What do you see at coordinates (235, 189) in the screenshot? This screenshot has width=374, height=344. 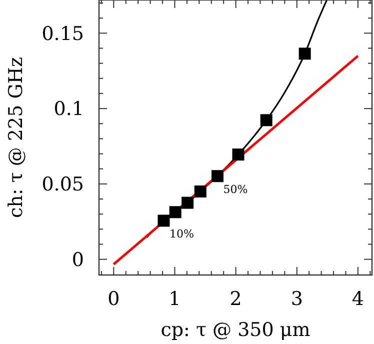 I see `annotation: 50%` at bounding box center [235, 189].